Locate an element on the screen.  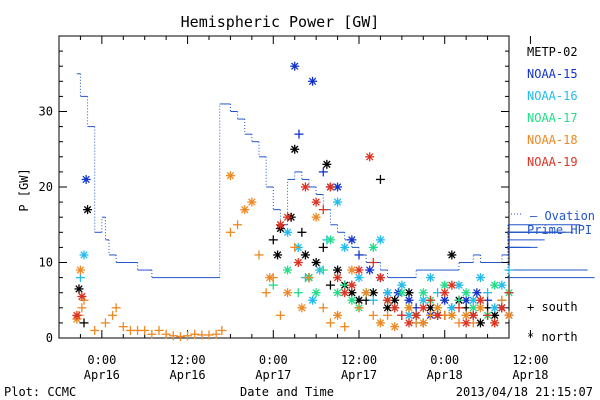
legend-noaa-15: NOAA-15 is located at coordinates (552, 74).